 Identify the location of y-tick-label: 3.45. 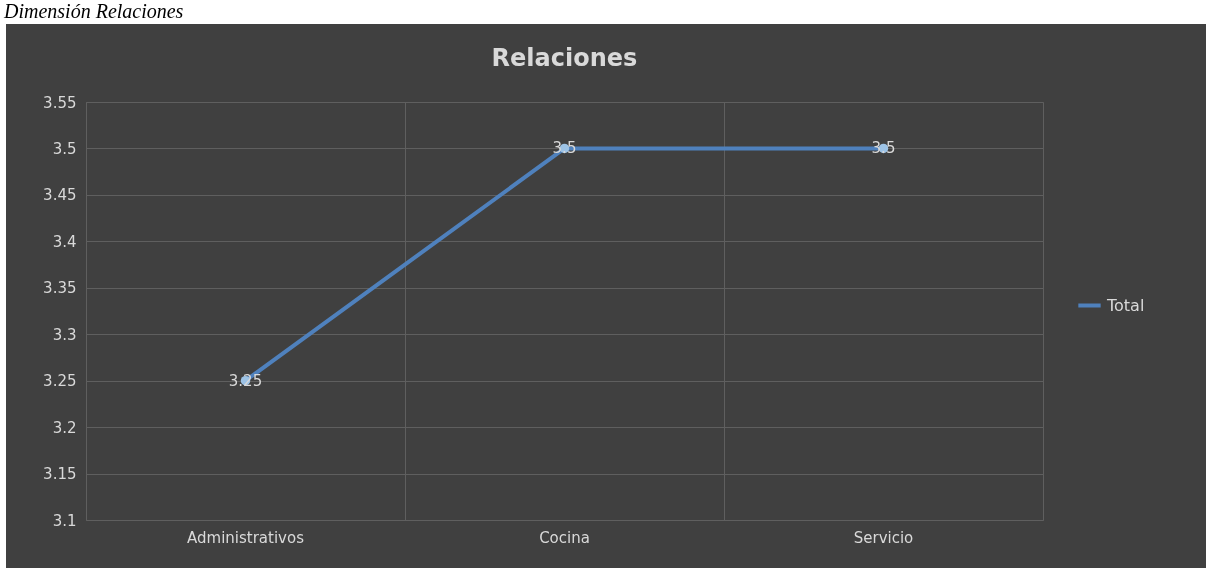
(60, 195).